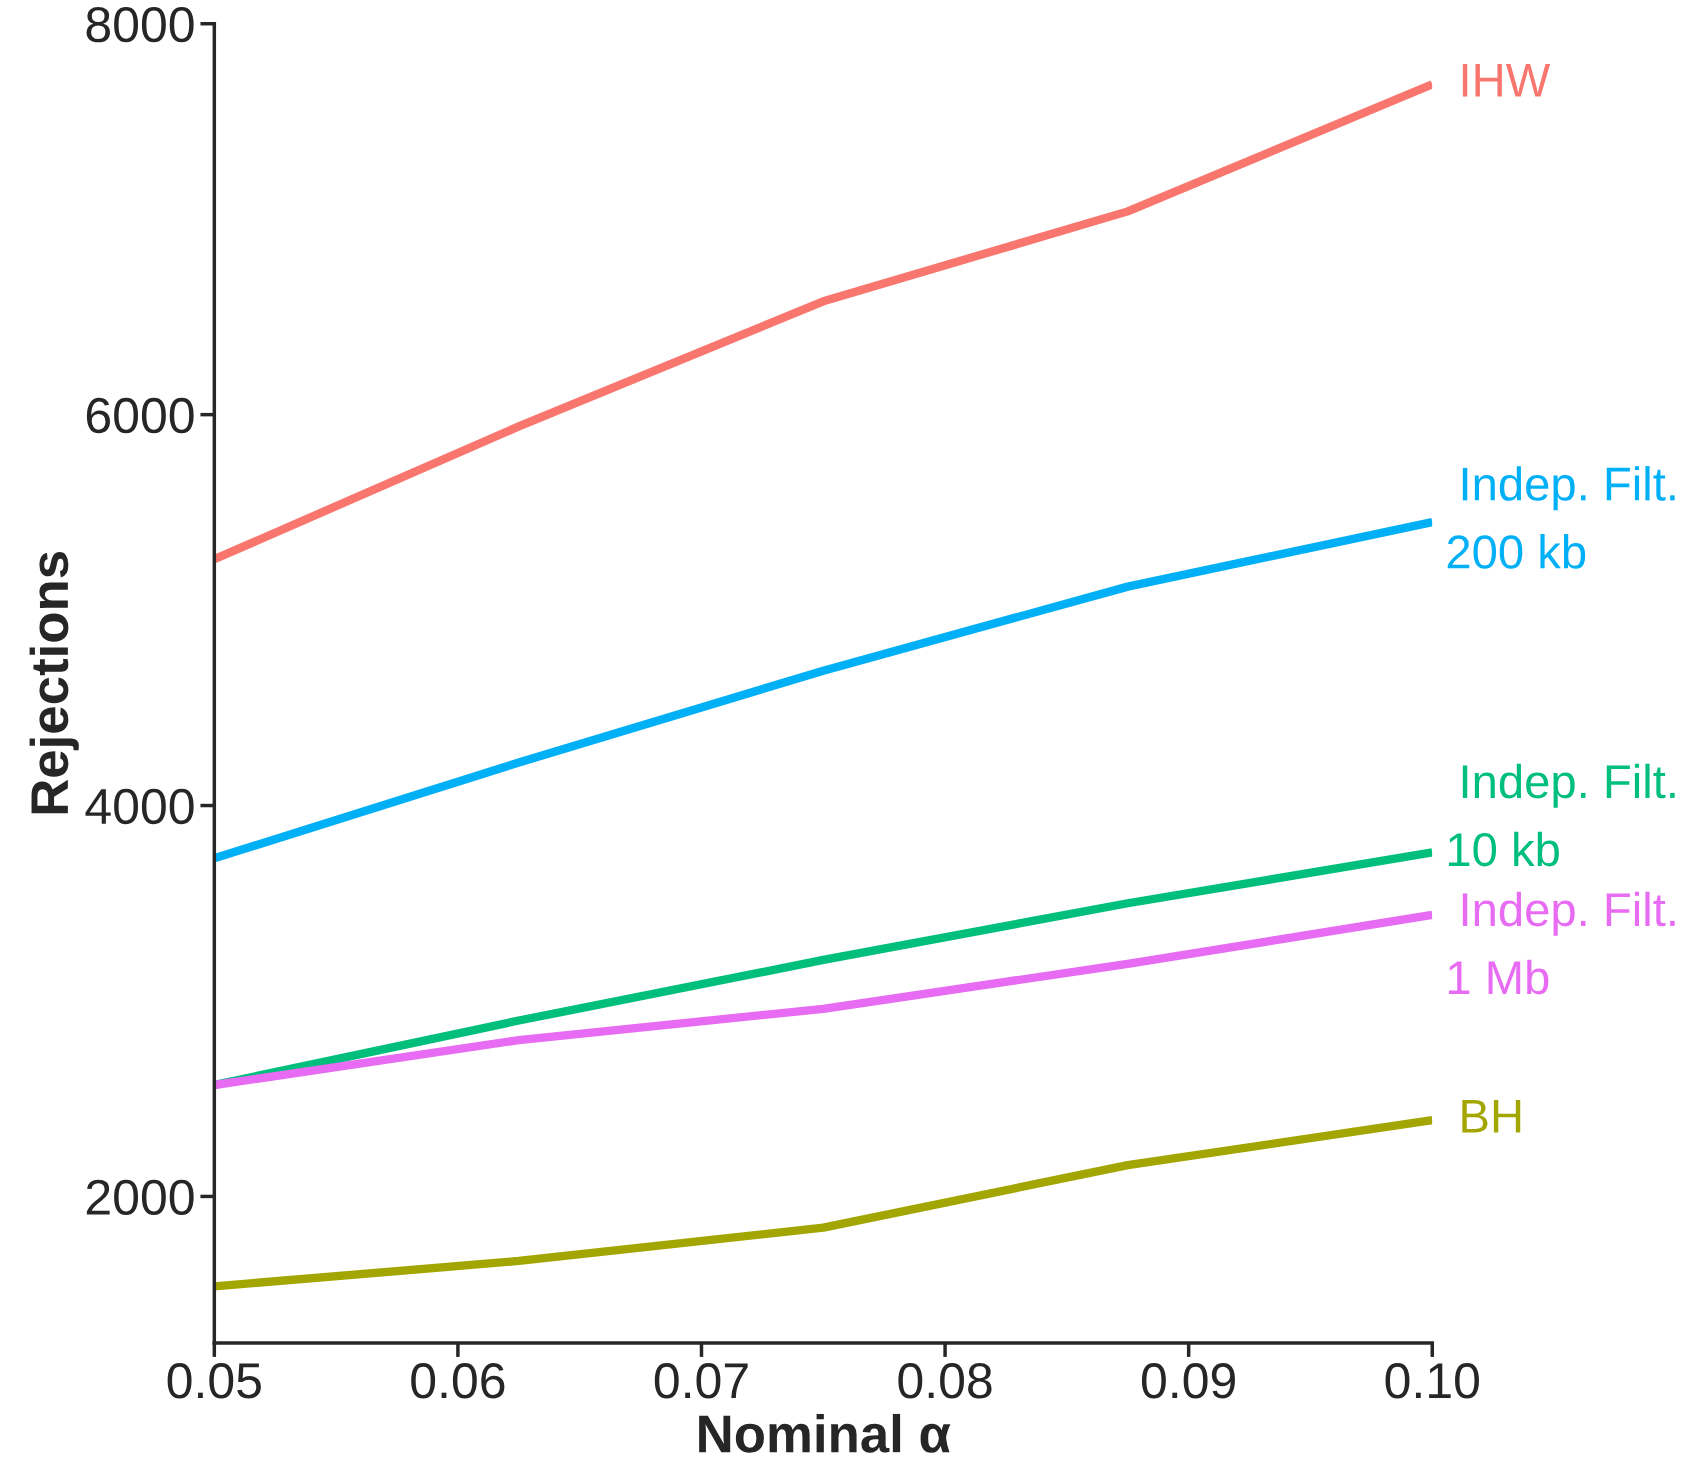  Describe the element at coordinates (1561, 943) in the screenshot. I see `series-label: Indep. Filt. 1 Mb` at that location.